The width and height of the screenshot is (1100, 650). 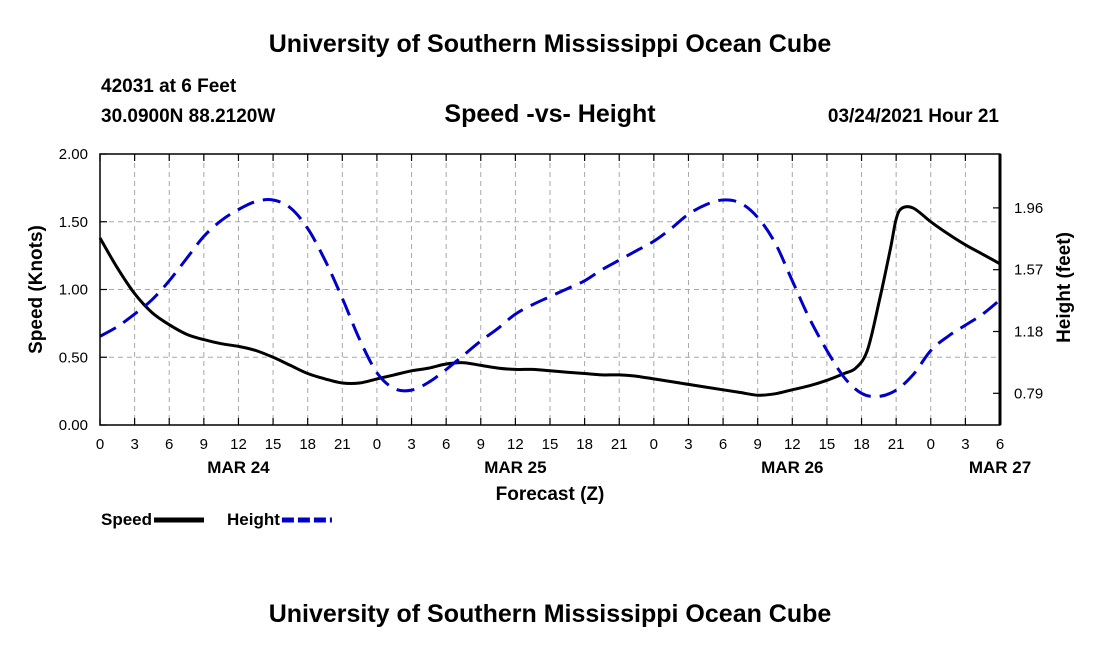 I want to click on y-tick-label: 1.00, so click(x=73, y=290).